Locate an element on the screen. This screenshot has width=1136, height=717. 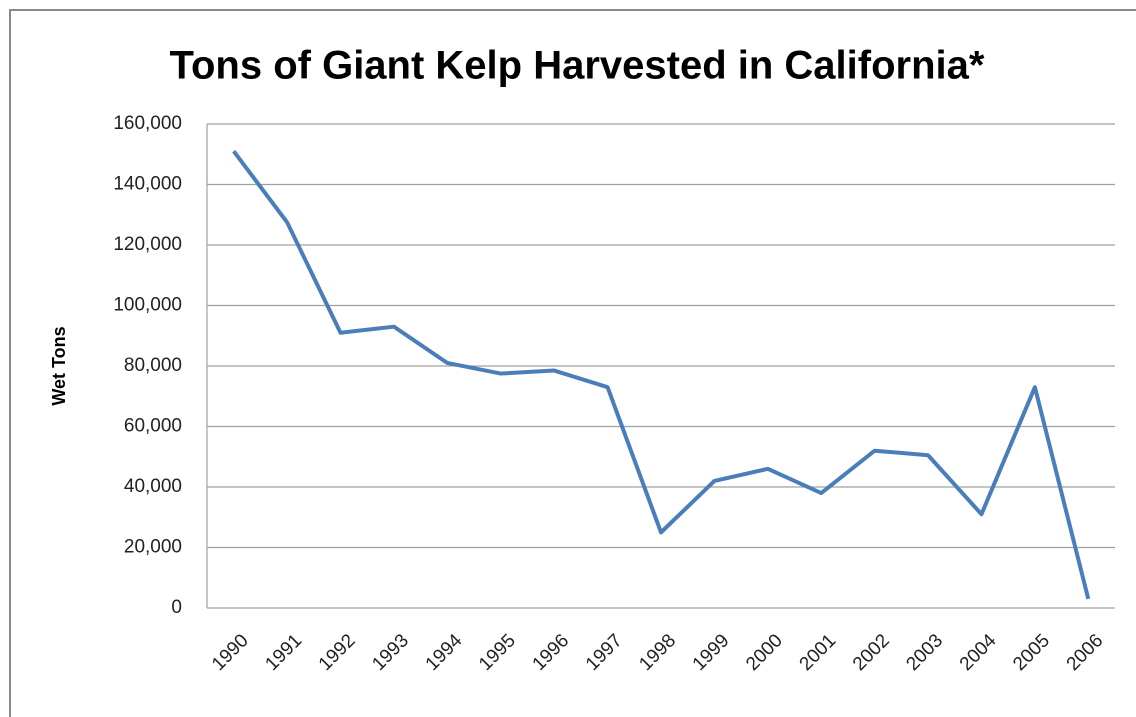
y-tick-label: 140,000 is located at coordinates (147, 184).